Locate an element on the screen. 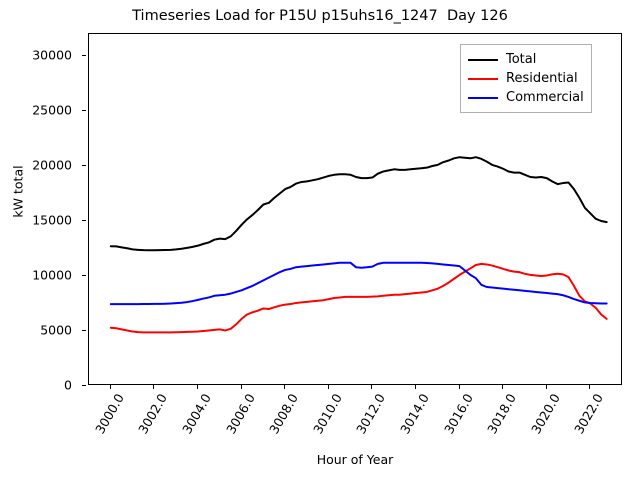 This screenshot has width=640, height=480. series-line-commercial is located at coordinates (358, 283).